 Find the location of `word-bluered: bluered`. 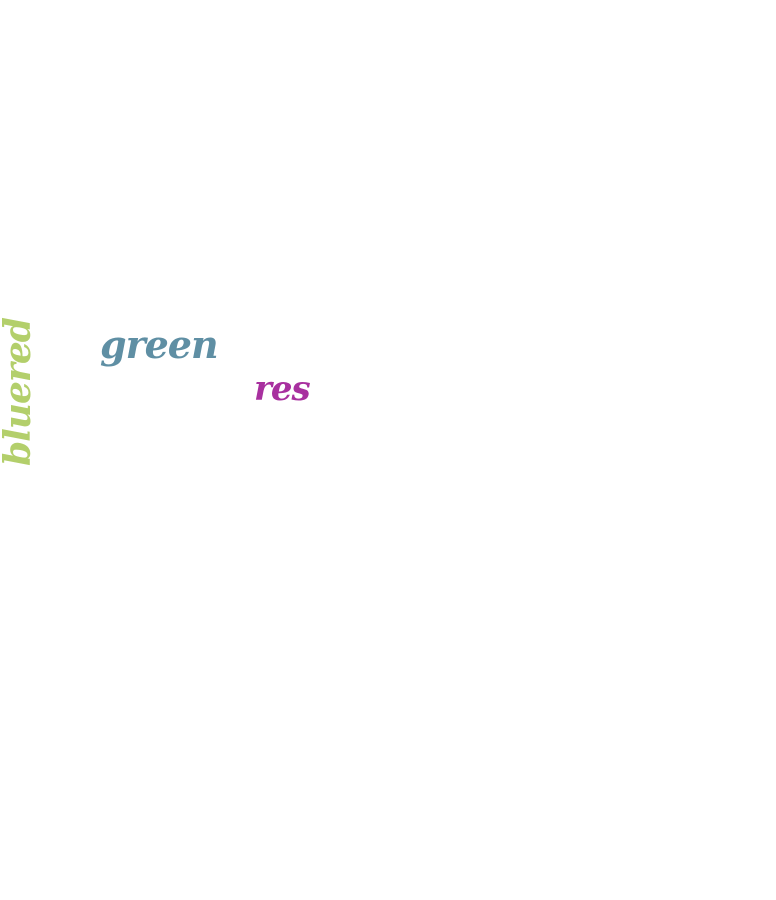

word-bluered: bluered is located at coordinates (19, 392).